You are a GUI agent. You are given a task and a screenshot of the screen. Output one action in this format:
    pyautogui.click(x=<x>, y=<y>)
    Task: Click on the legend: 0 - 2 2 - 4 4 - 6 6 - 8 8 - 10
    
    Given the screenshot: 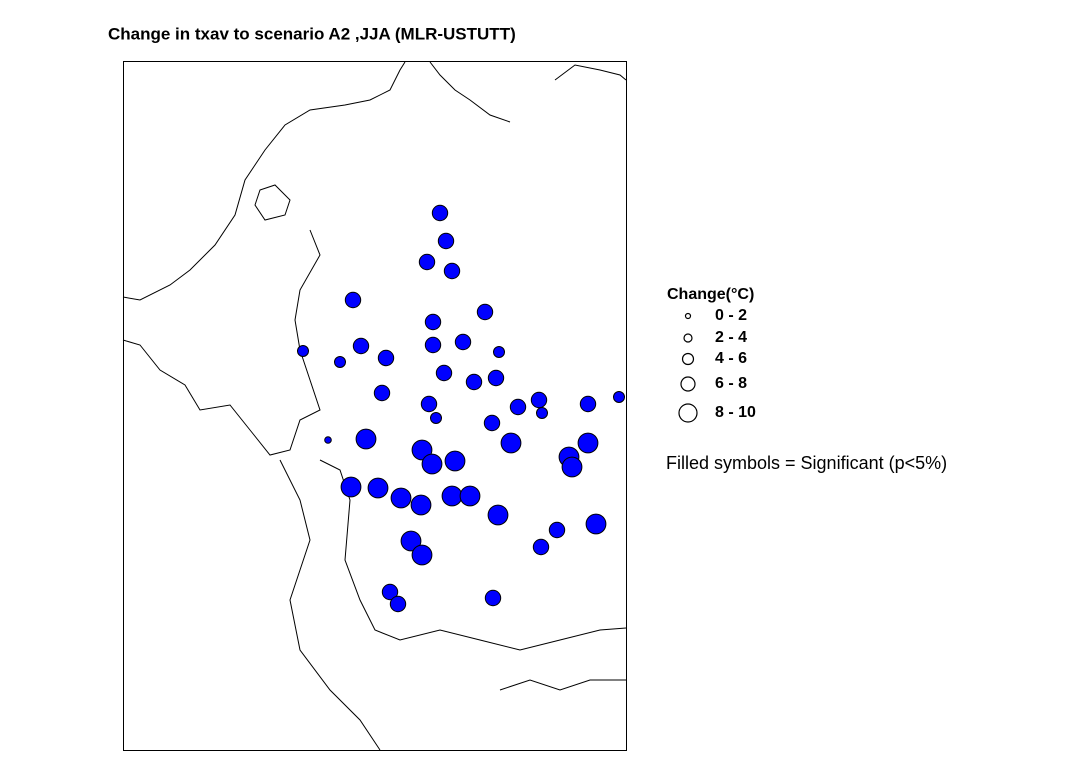 What is the action you would take?
    pyautogui.click(x=717, y=365)
    